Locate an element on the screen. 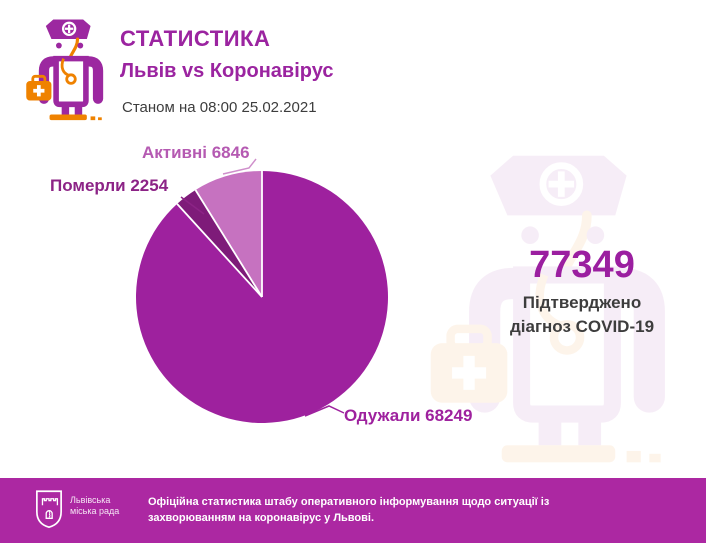 This screenshot has width=706, height=543. pie-slice-active is located at coordinates (228, 234).